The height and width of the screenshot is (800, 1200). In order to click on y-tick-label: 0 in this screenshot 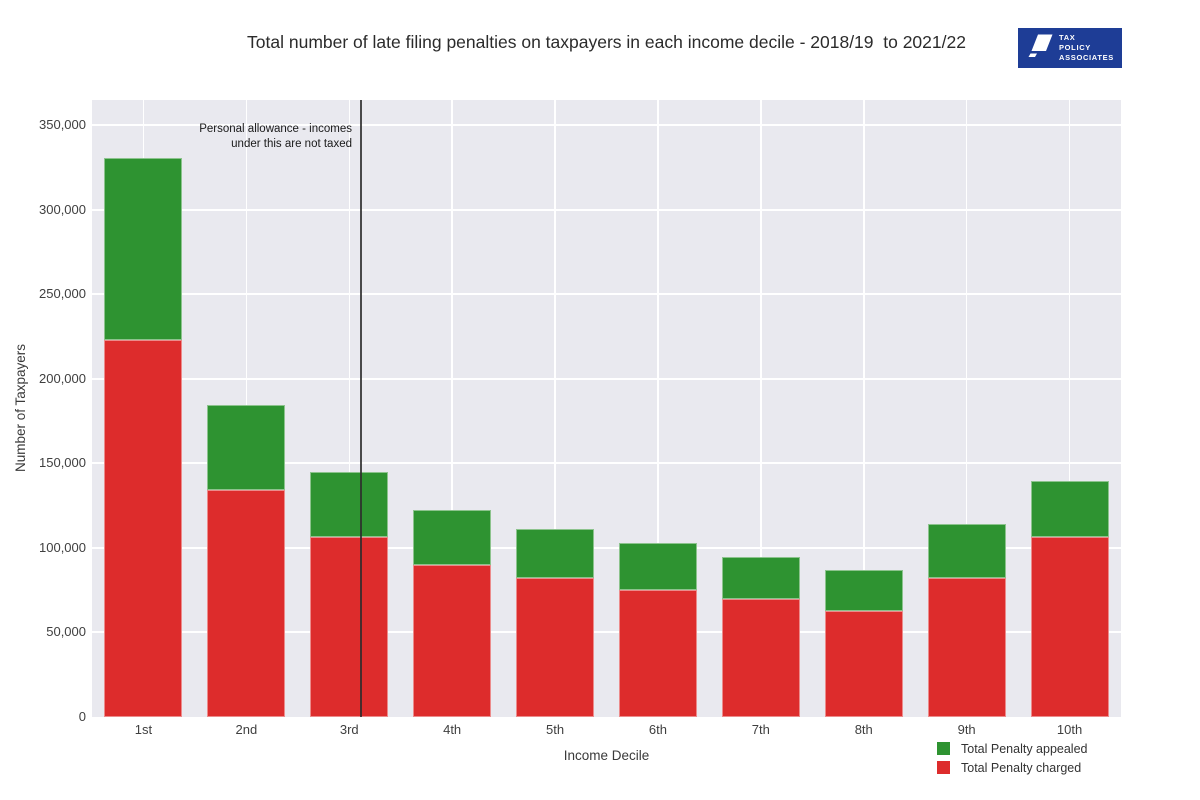, I will do `click(82, 716)`.